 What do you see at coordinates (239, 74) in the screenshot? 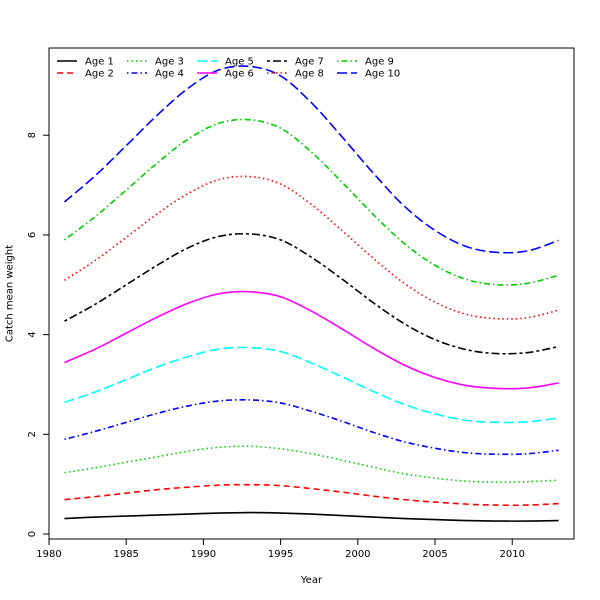
I see `legend-label-age-6: Age 6` at bounding box center [239, 74].